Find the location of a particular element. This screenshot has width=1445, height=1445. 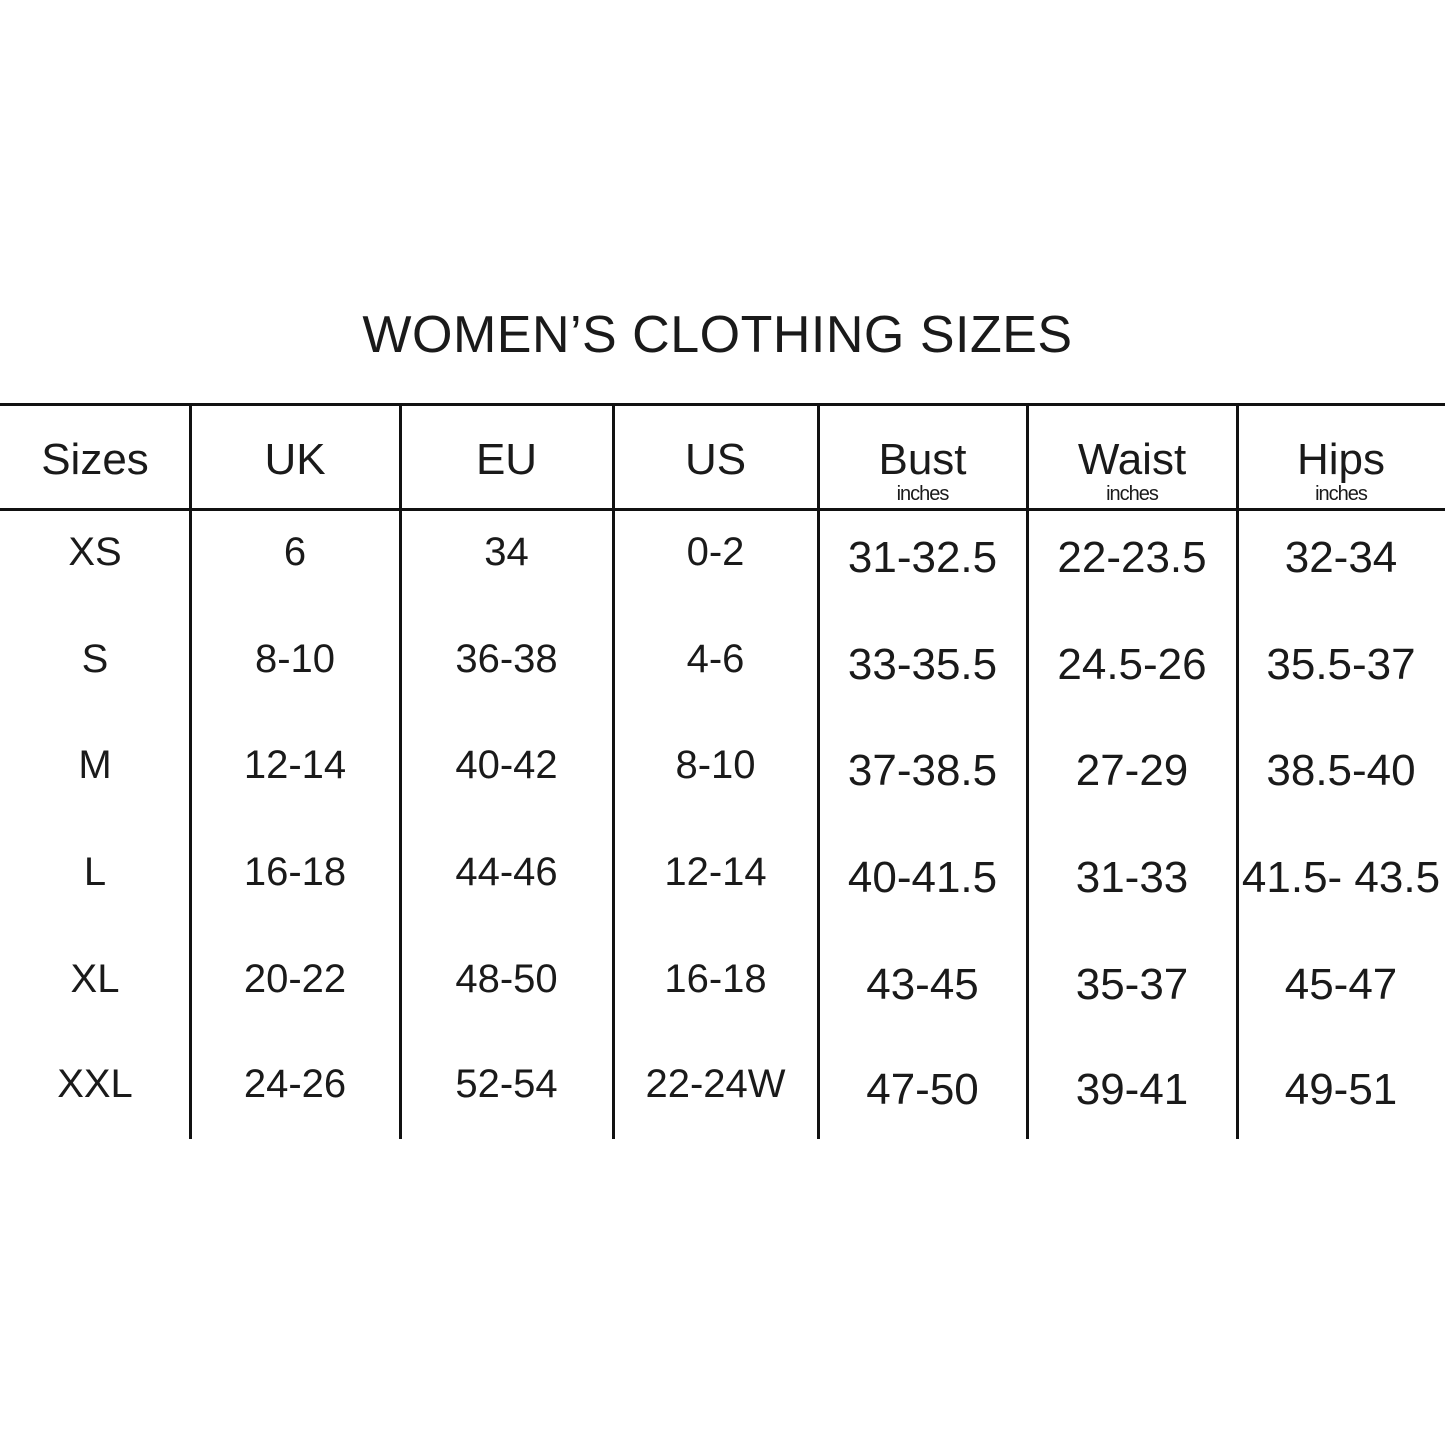

table-cell: 49-51 is located at coordinates (1341, 1089).